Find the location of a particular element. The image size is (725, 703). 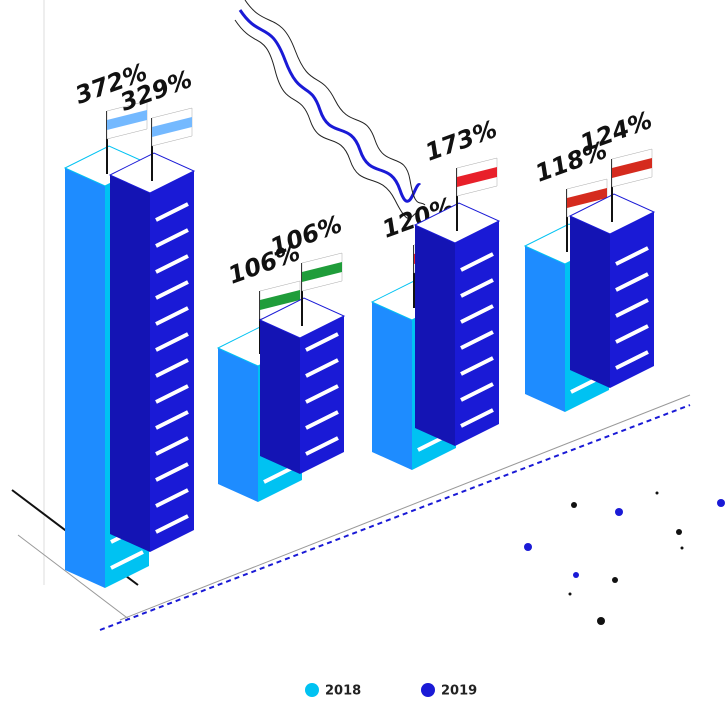

value-label: 173% is located at coordinates (460, 141).